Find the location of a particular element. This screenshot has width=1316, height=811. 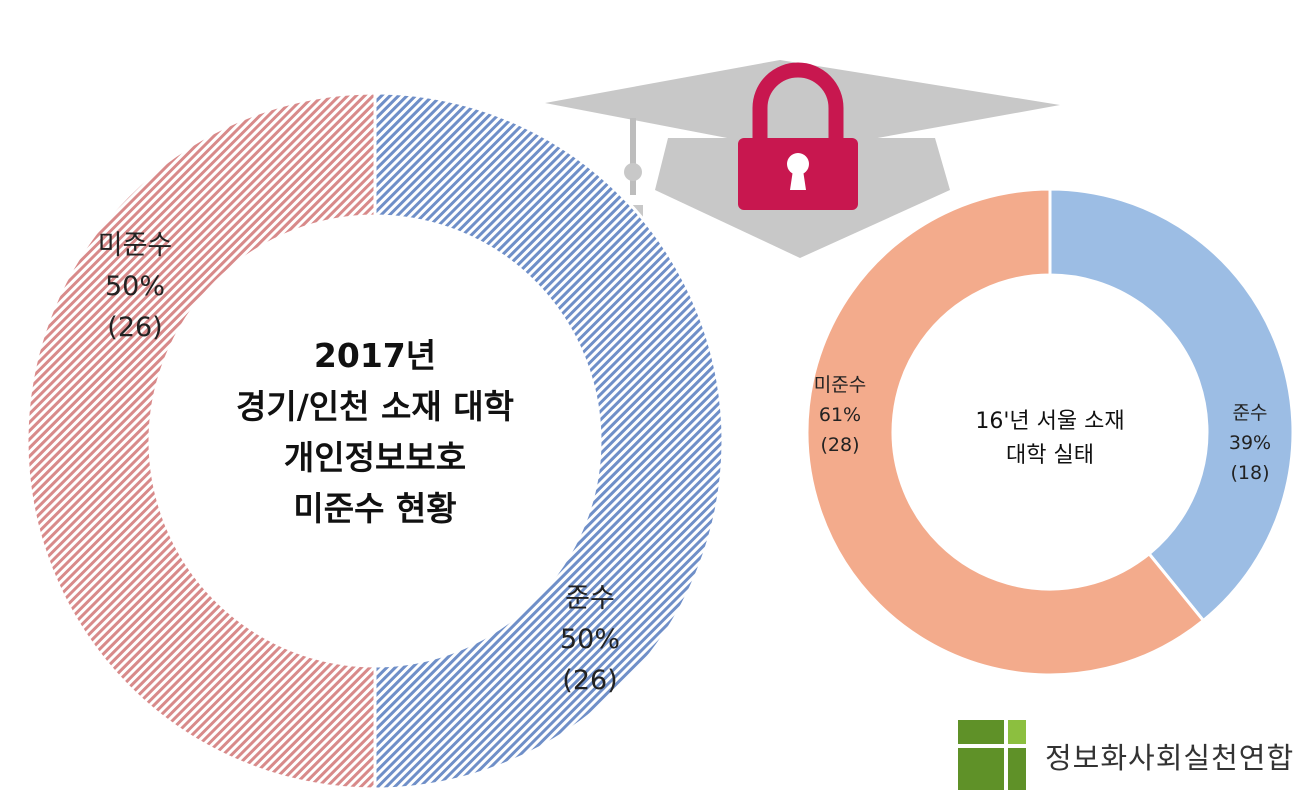

org-logo-mark is located at coordinates (992, 755).